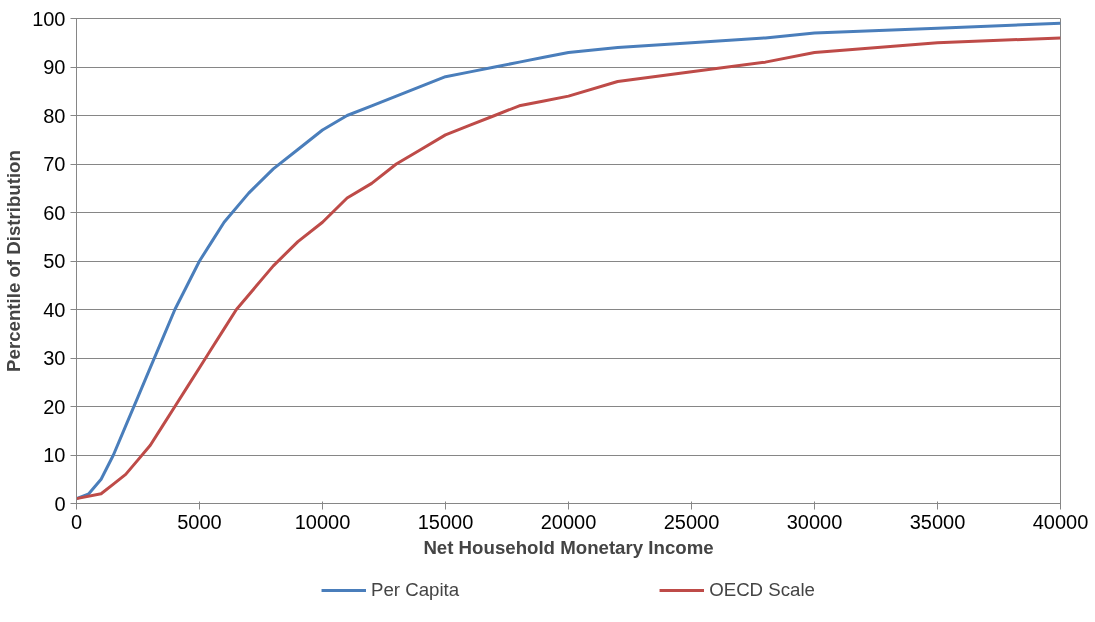  What do you see at coordinates (937, 521) in the screenshot?
I see `x-tick-label: 35000` at bounding box center [937, 521].